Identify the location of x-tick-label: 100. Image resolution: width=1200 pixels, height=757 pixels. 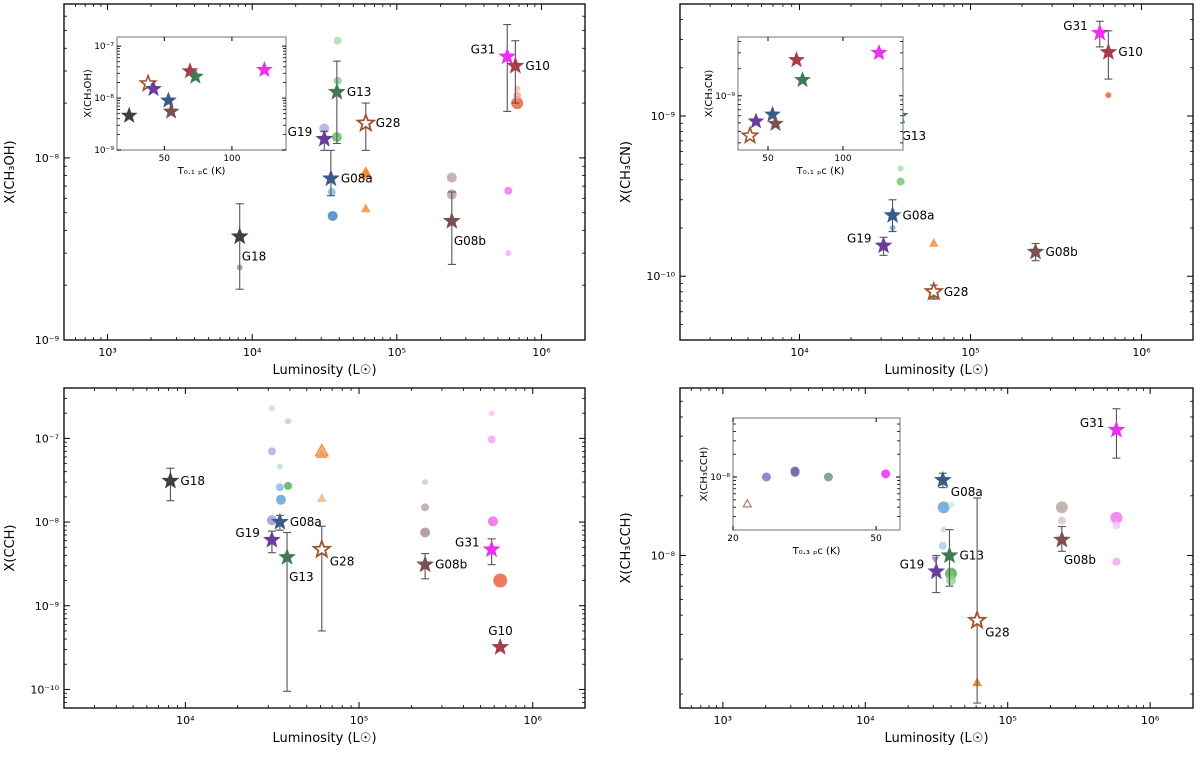
(231, 159).